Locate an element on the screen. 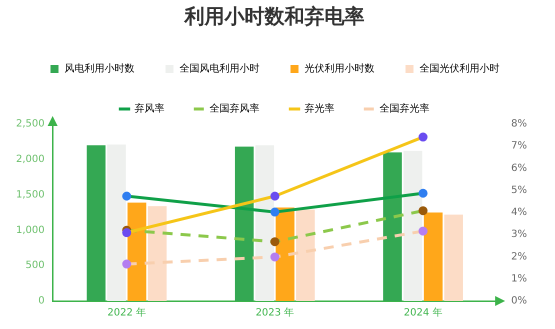 The image size is (555, 329). y-tick-label: 2,000 is located at coordinates (30, 159).